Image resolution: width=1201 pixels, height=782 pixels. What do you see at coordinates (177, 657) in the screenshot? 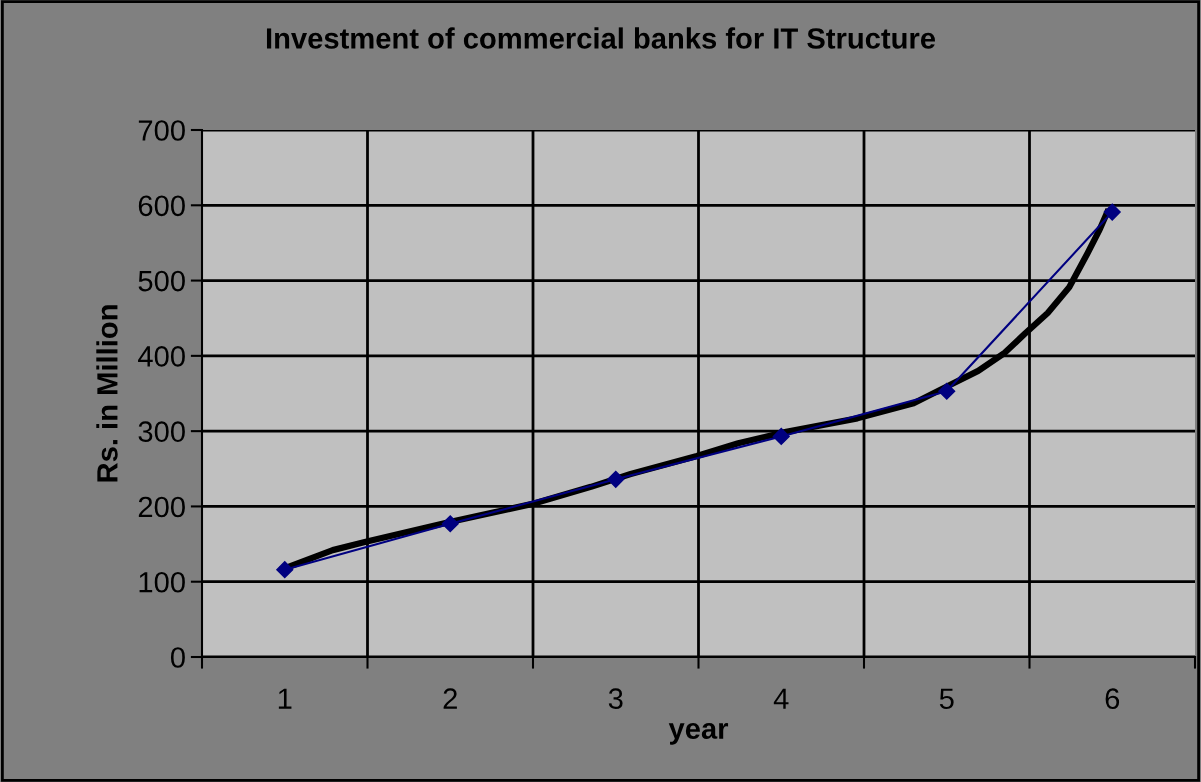
I see `y-tick-label: 0` at bounding box center [177, 657].